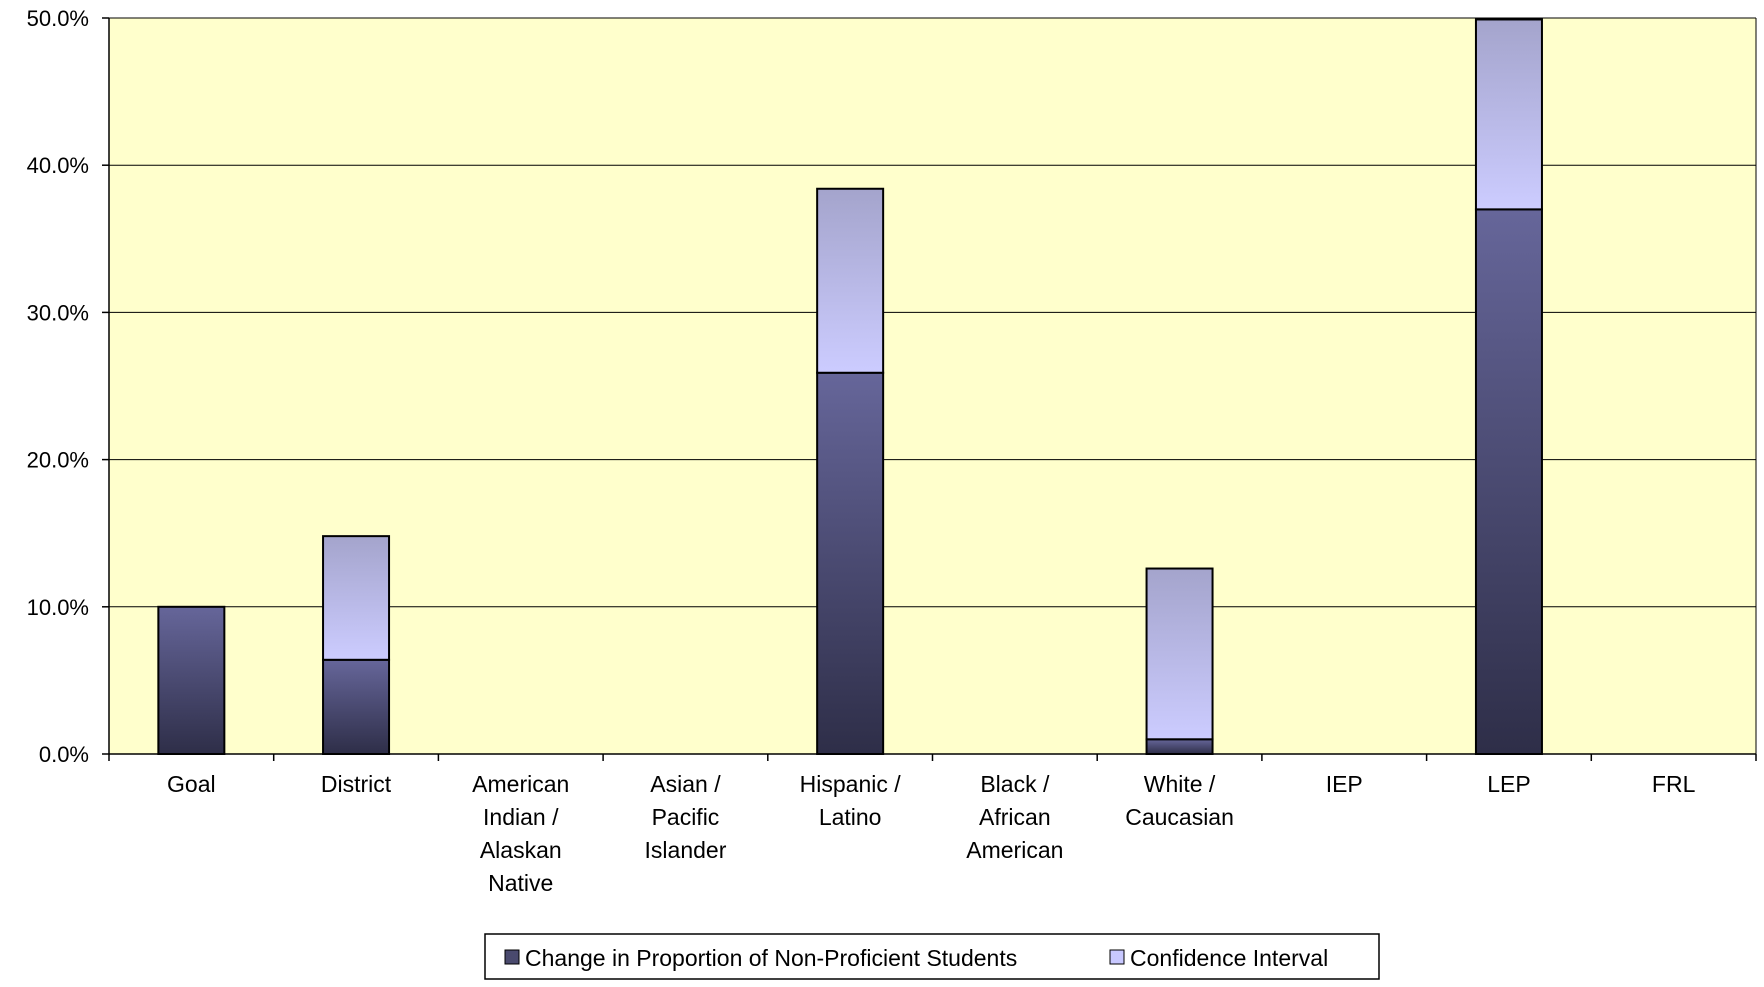 The height and width of the screenshot is (987, 1764). Describe the element at coordinates (1117, 957) in the screenshot. I see `legend-swatch-ci` at that location.